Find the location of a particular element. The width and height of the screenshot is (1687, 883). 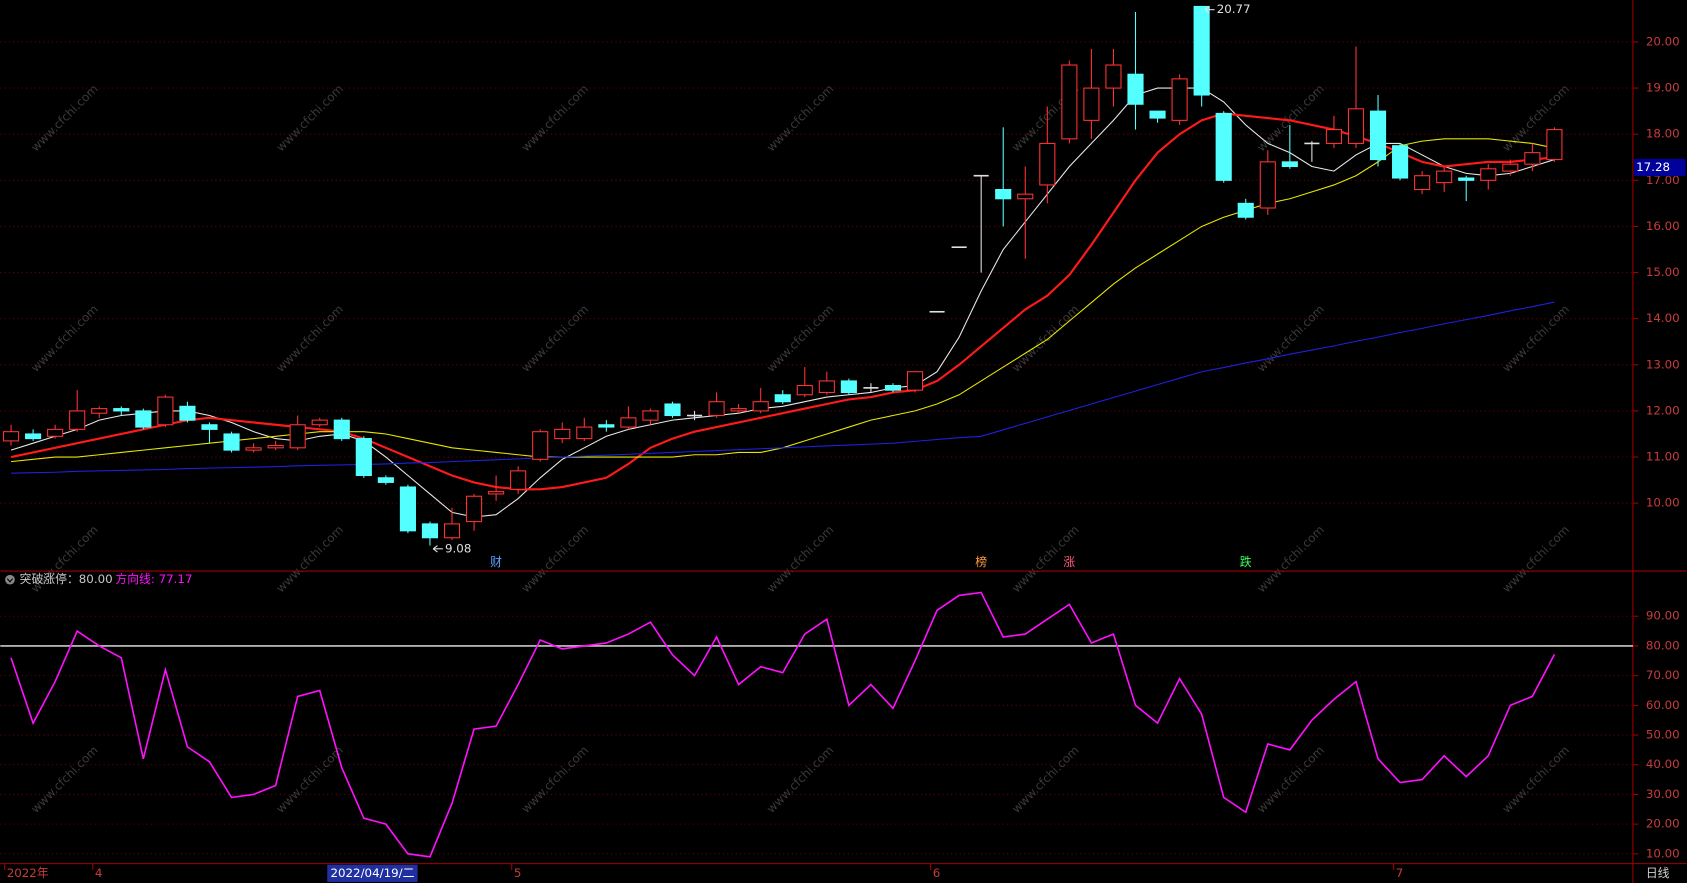

y-tick-label: 14.00 is located at coordinates (1663, 318).